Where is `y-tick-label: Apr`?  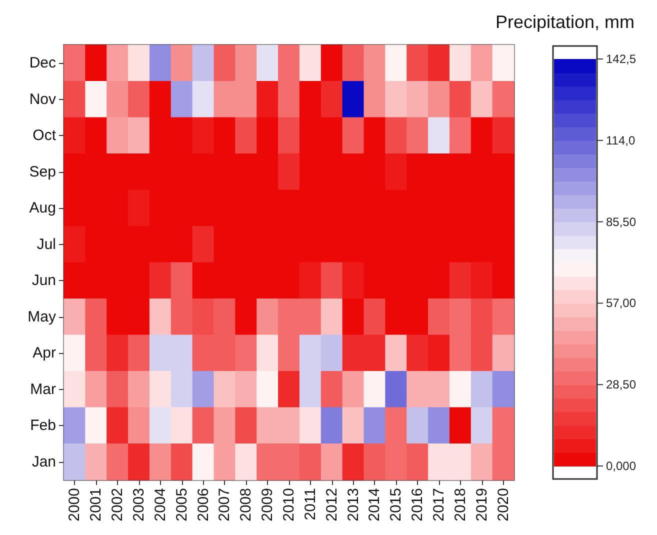 y-tick-label: Apr is located at coordinates (44, 353).